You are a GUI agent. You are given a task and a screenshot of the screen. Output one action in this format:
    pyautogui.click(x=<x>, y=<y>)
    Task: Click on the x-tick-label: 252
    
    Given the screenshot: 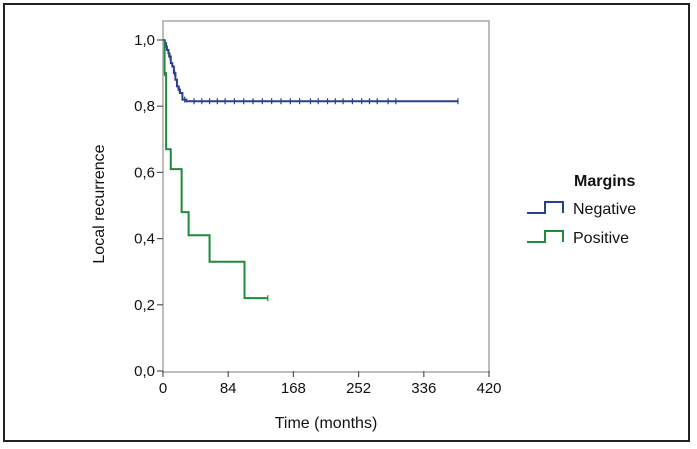 What is the action you would take?
    pyautogui.click(x=358, y=388)
    